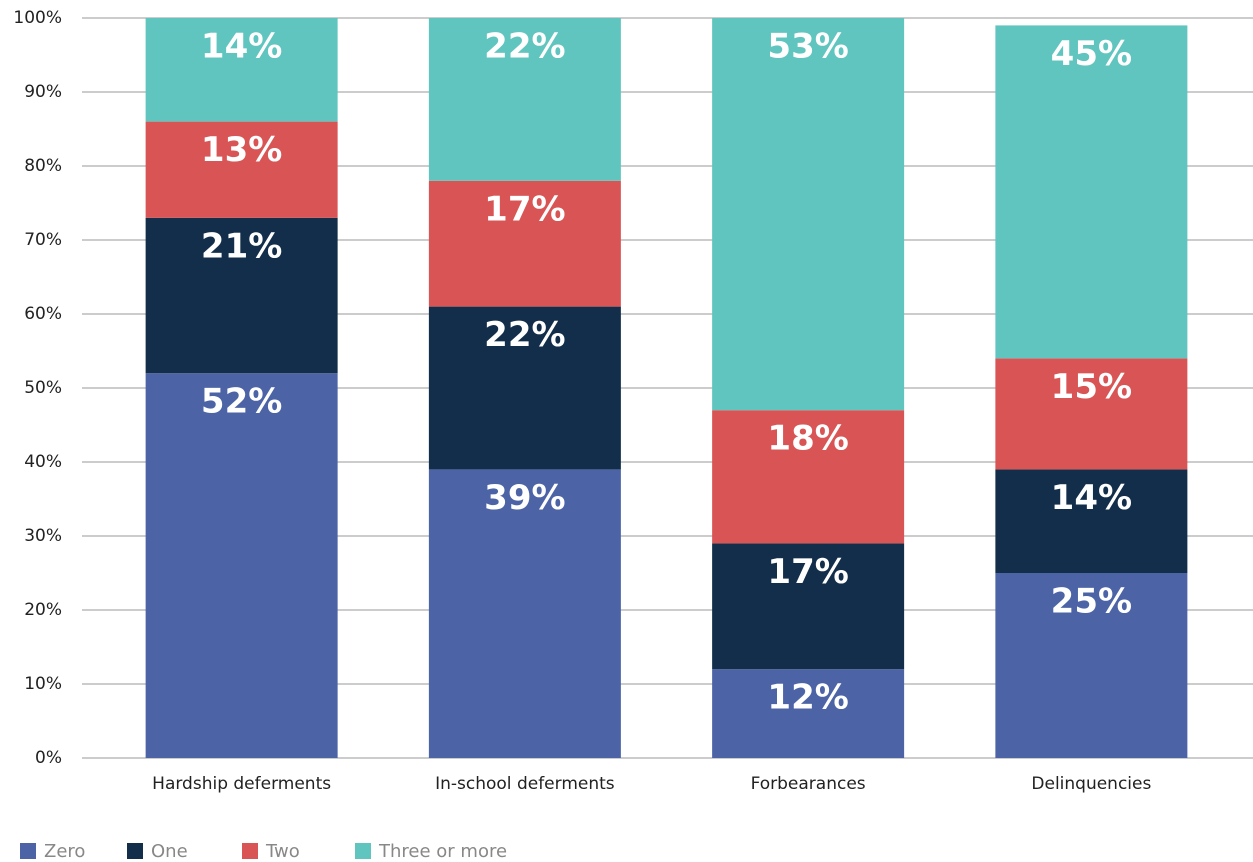 The height and width of the screenshot is (862, 1253). I want to click on y-tick-label: 60%, so click(43, 314).